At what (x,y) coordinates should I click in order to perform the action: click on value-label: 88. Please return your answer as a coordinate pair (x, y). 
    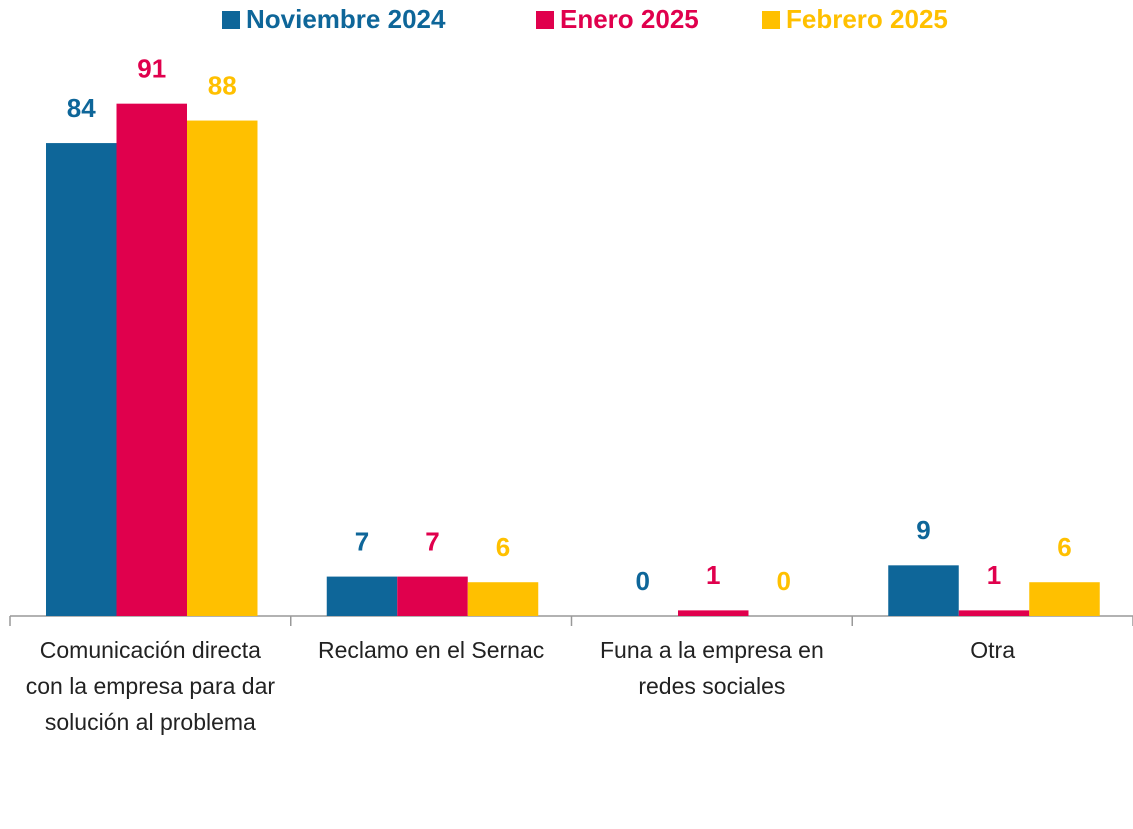
    Looking at the image, I should click on (222, 85).